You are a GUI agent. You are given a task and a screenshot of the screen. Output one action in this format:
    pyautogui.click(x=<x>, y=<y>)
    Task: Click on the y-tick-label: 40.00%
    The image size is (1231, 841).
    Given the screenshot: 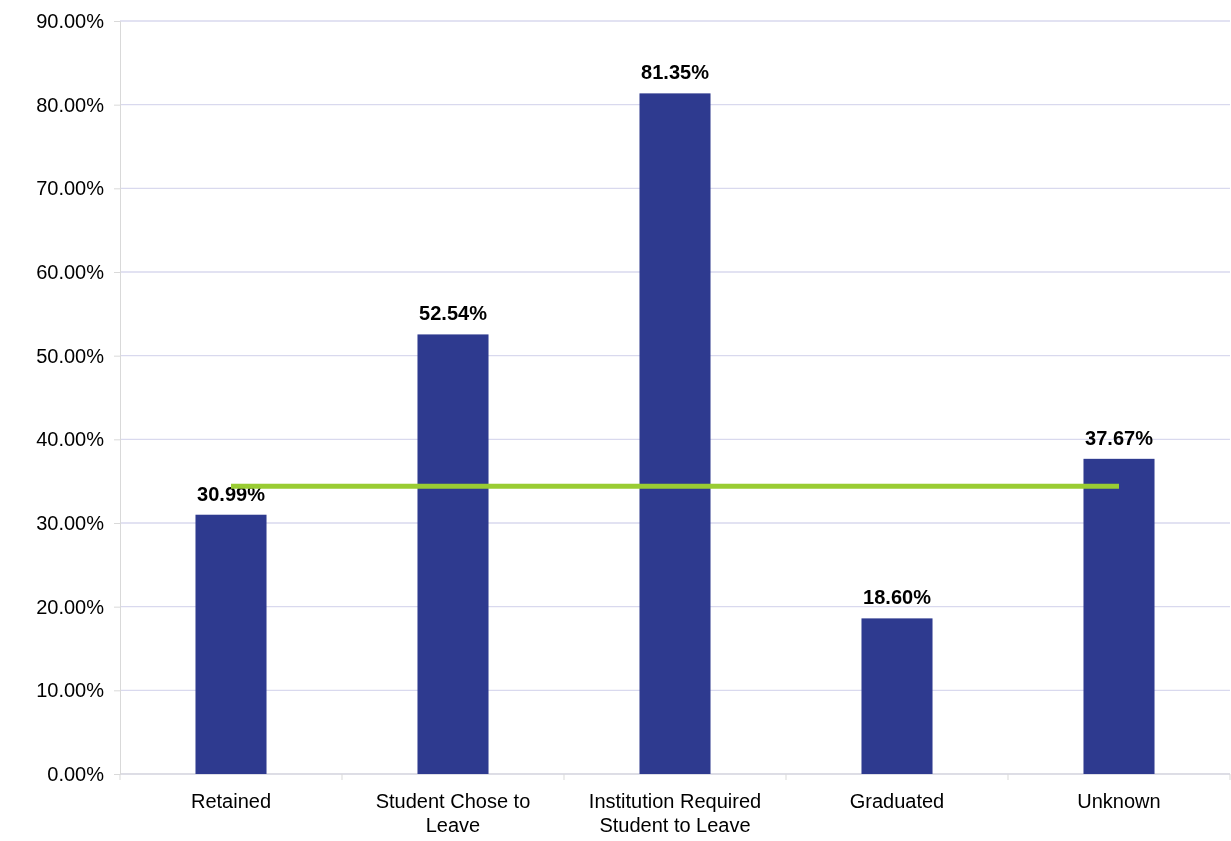 What is the action you would take?
    pyautogui.click(x=70, y=439)
    